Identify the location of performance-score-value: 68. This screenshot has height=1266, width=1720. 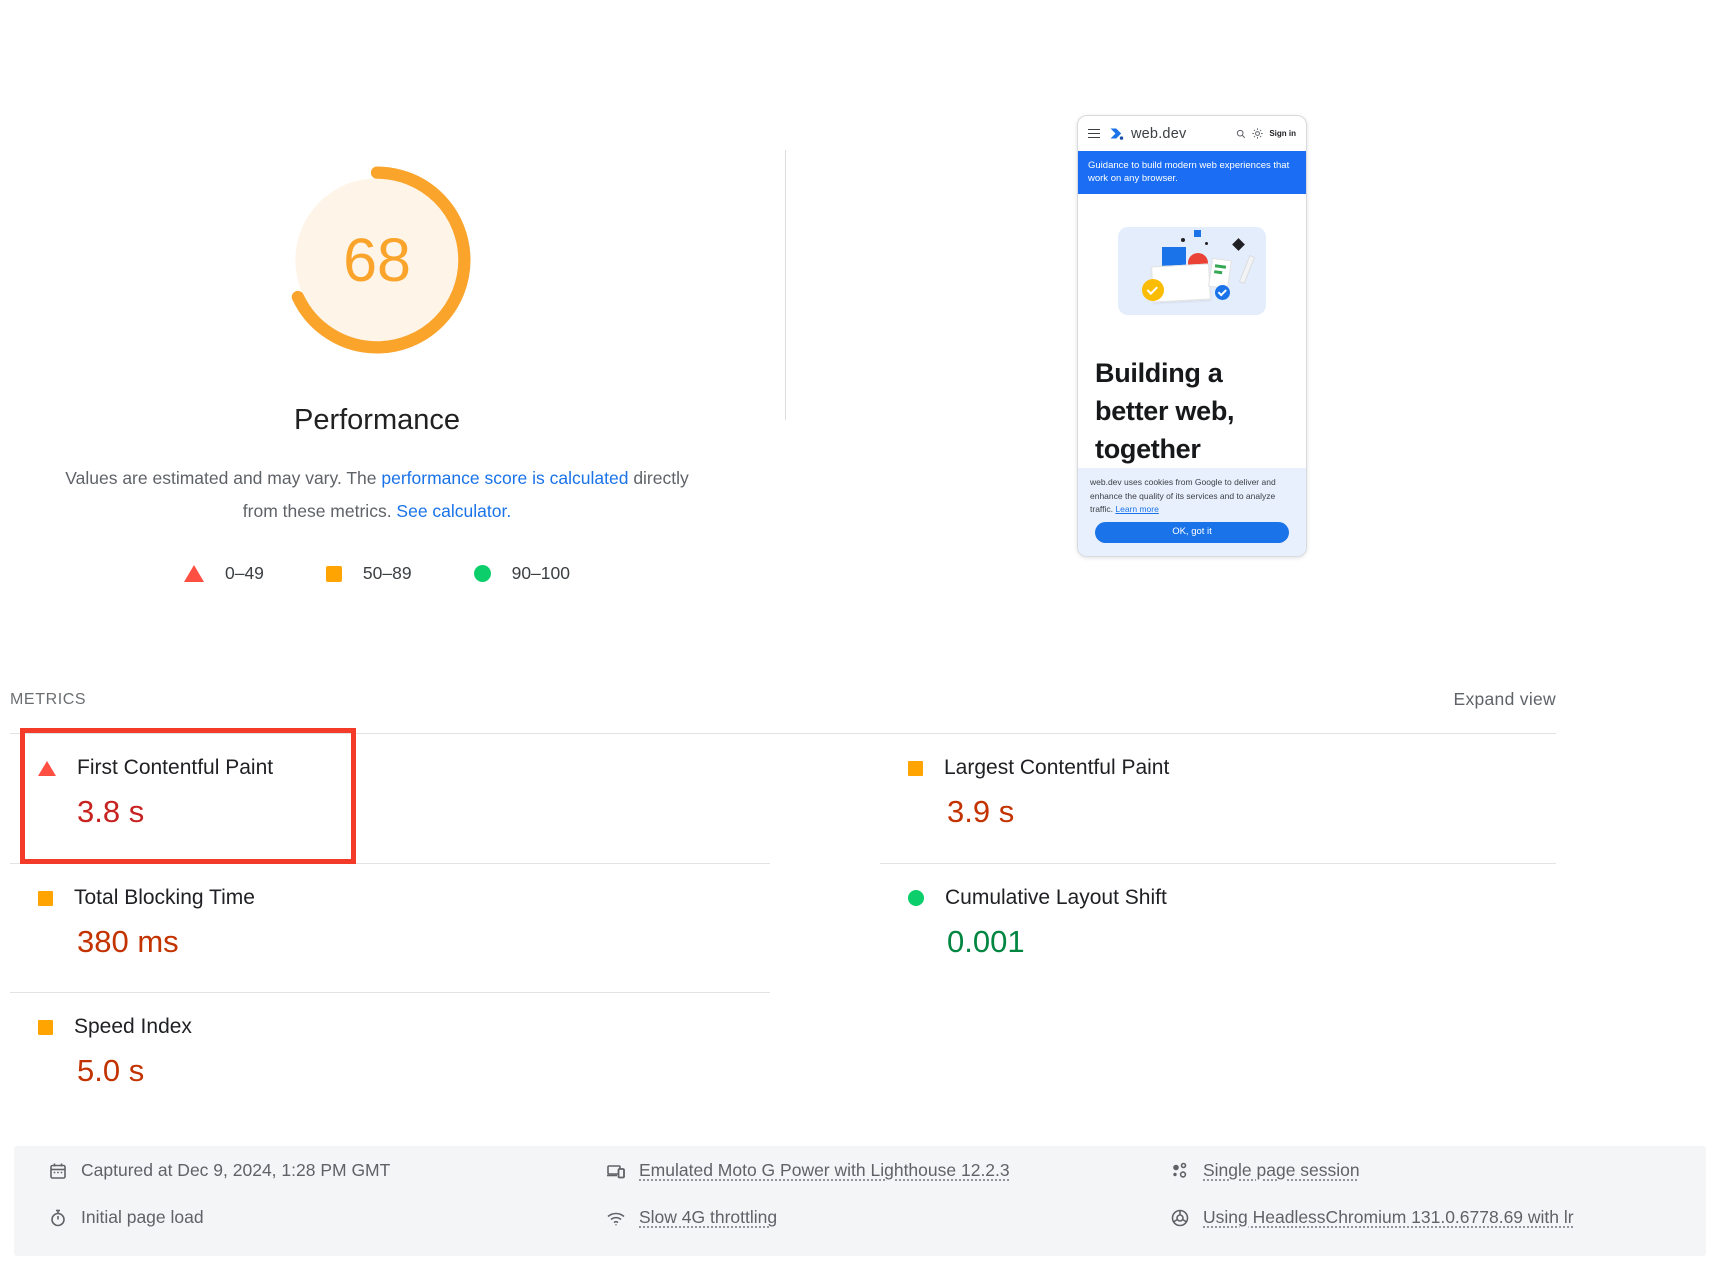
(377, 260).